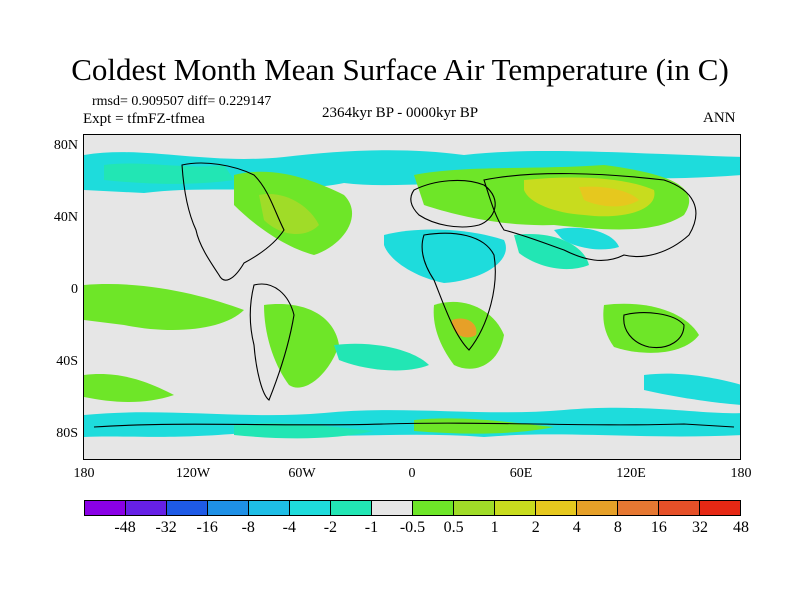  What do you see at coordinates (67, 433) in the screenshot?
I see `lat-label: 80S` at bounding box center [67, 433].